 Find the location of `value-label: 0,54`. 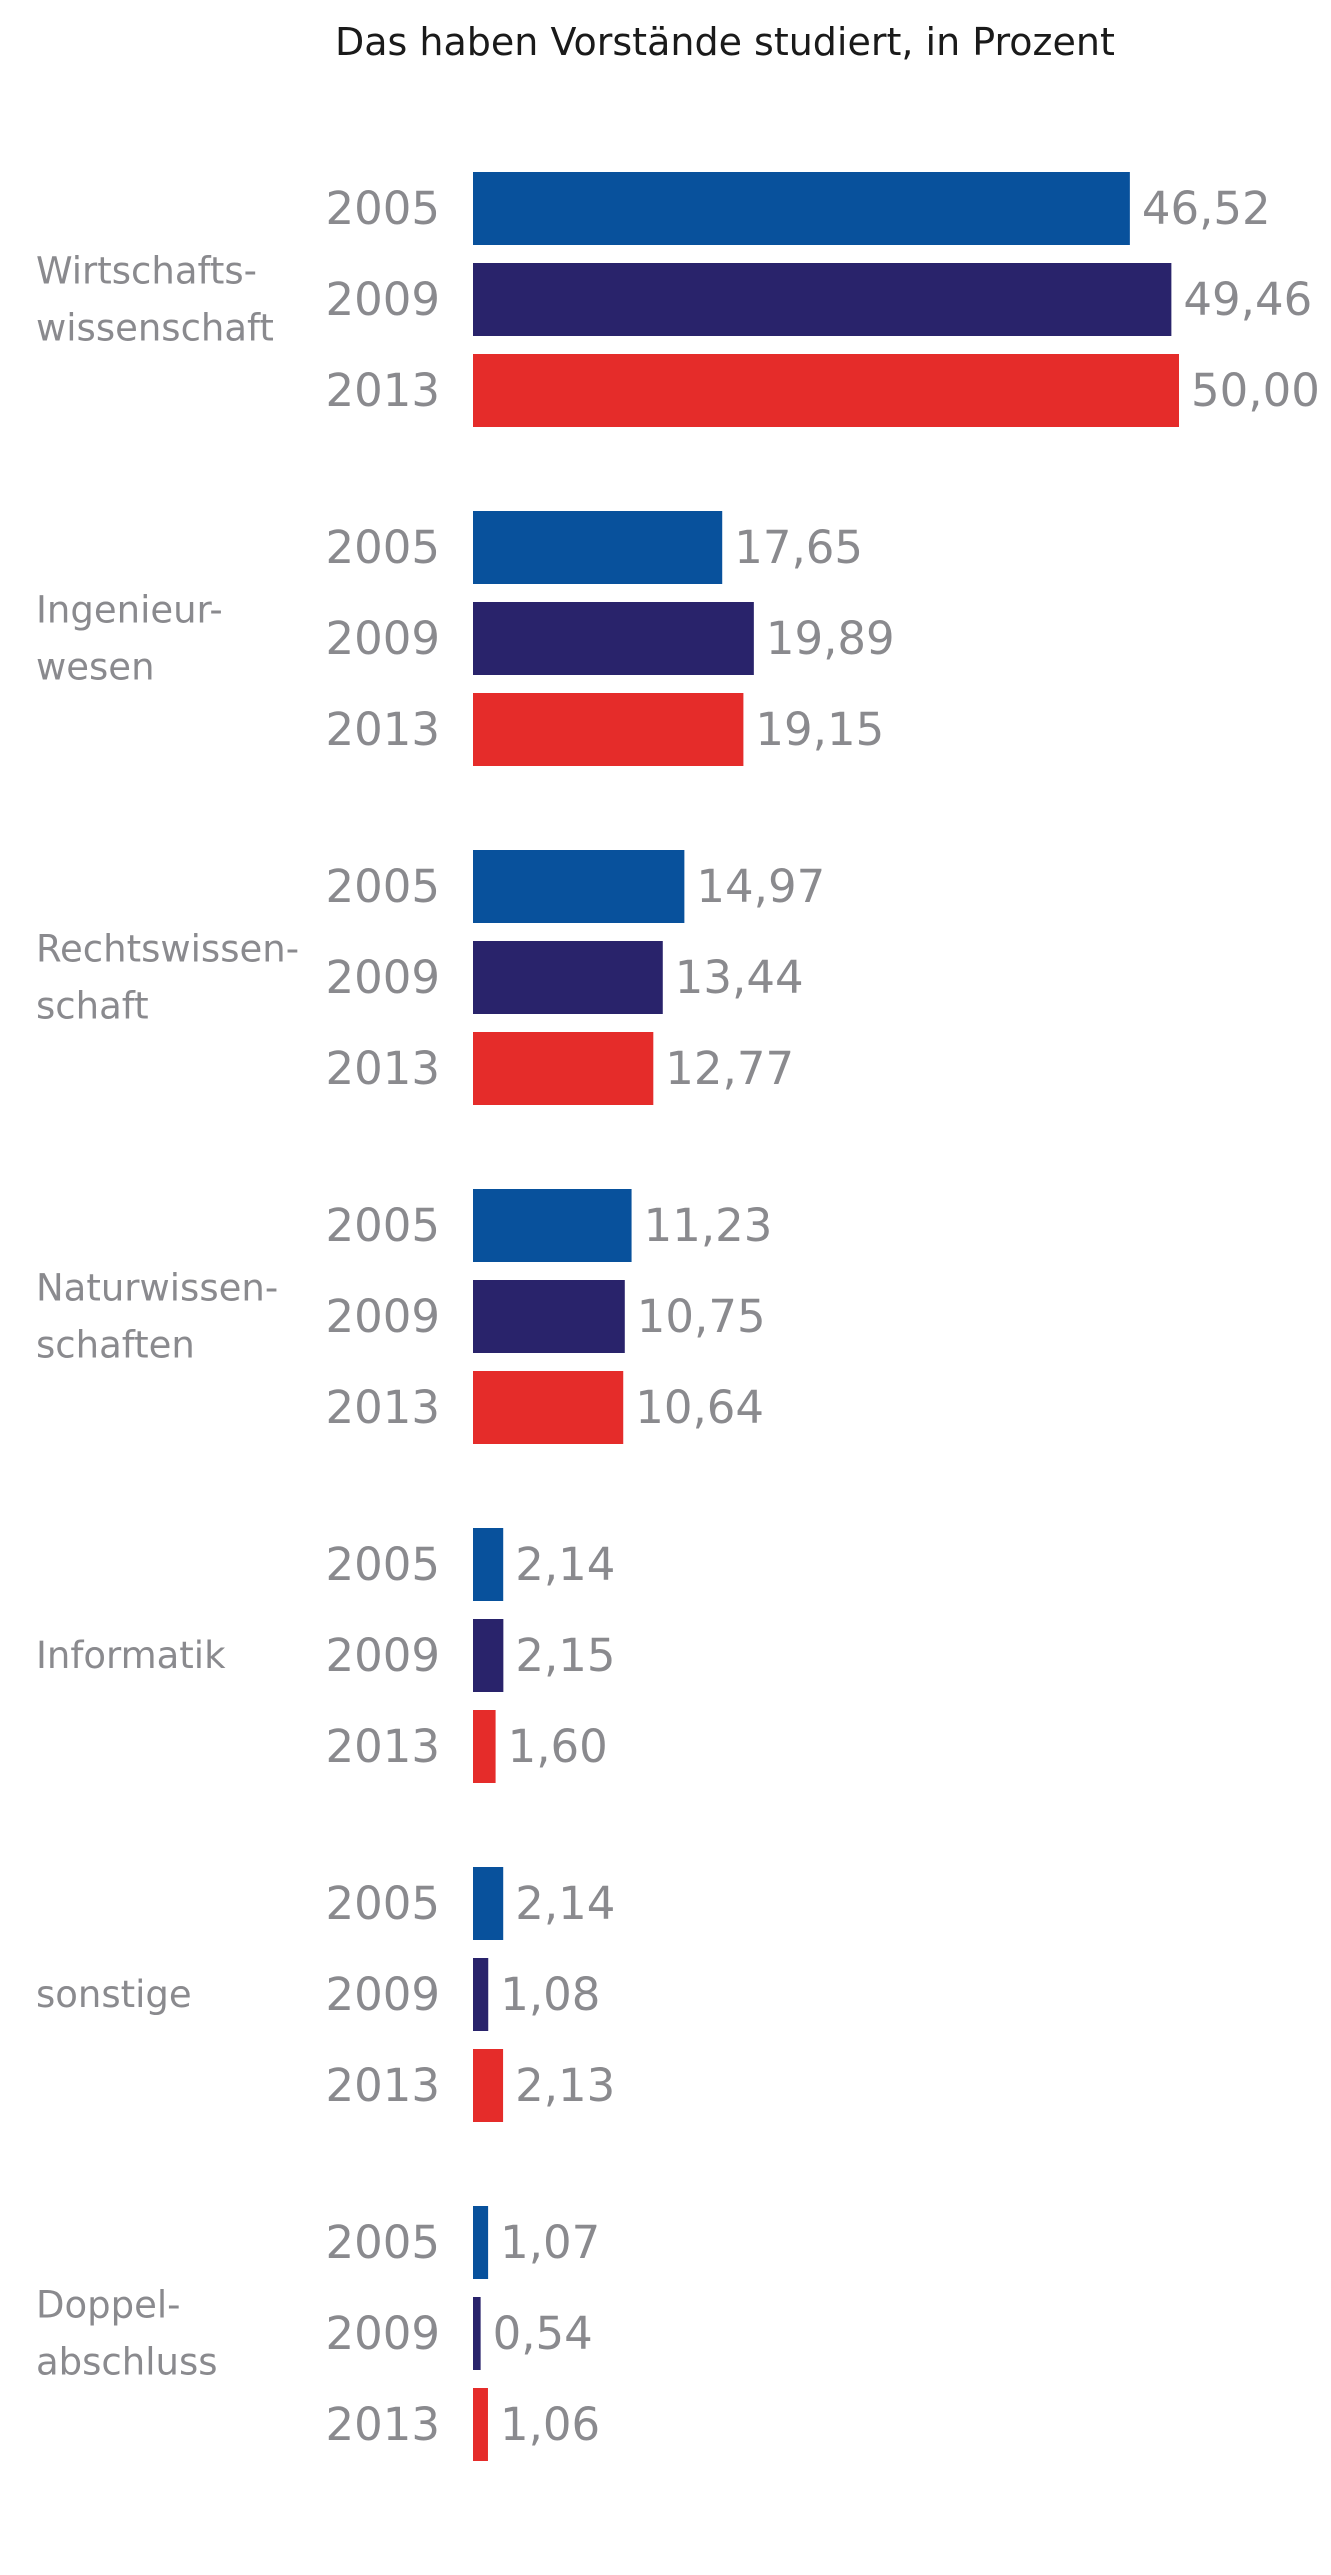

value-label: 0,54 is located at coordinates (543, 2333).